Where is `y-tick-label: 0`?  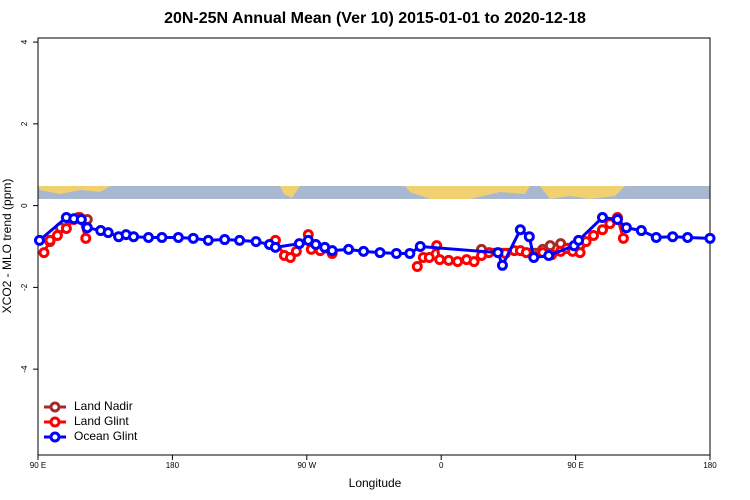 y-tick-label: 0 is located at coordinates (24, 205).